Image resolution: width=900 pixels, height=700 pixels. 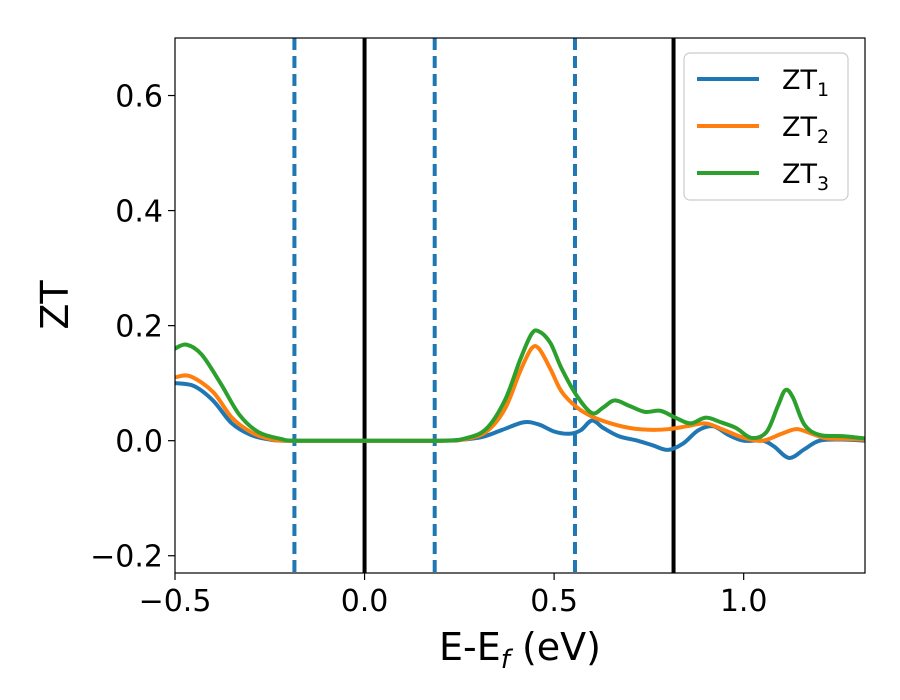 What do you see at coordinates (744, 601) in the screenshot?
I see `x-tick-label: 1.0` at bounding box center [744, 601].